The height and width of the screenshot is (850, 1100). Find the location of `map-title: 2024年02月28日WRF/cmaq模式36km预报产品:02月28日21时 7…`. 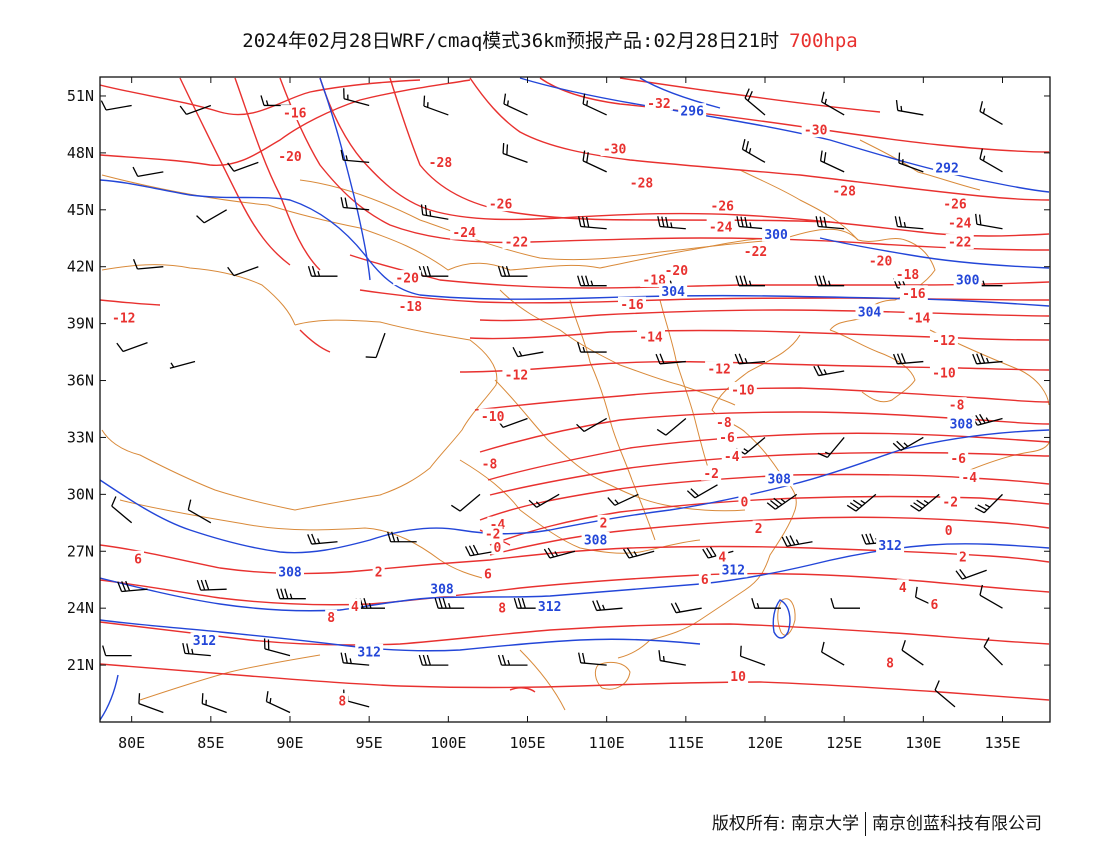

map-title: 2024年02月28日WRF/cmaq模式36km预报产品:02月28日21时 7… is located at coordinates (550, 39).